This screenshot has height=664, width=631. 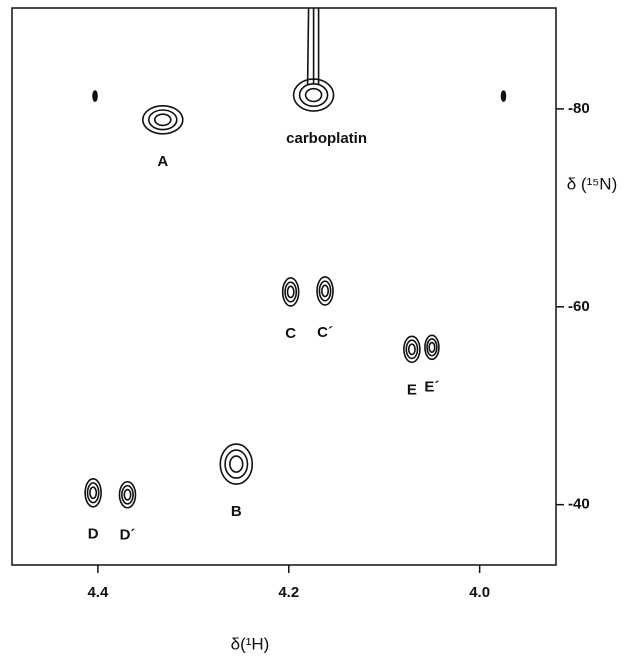 I want to click on x-tick-label: 4.0, so click(x=479, y=592).